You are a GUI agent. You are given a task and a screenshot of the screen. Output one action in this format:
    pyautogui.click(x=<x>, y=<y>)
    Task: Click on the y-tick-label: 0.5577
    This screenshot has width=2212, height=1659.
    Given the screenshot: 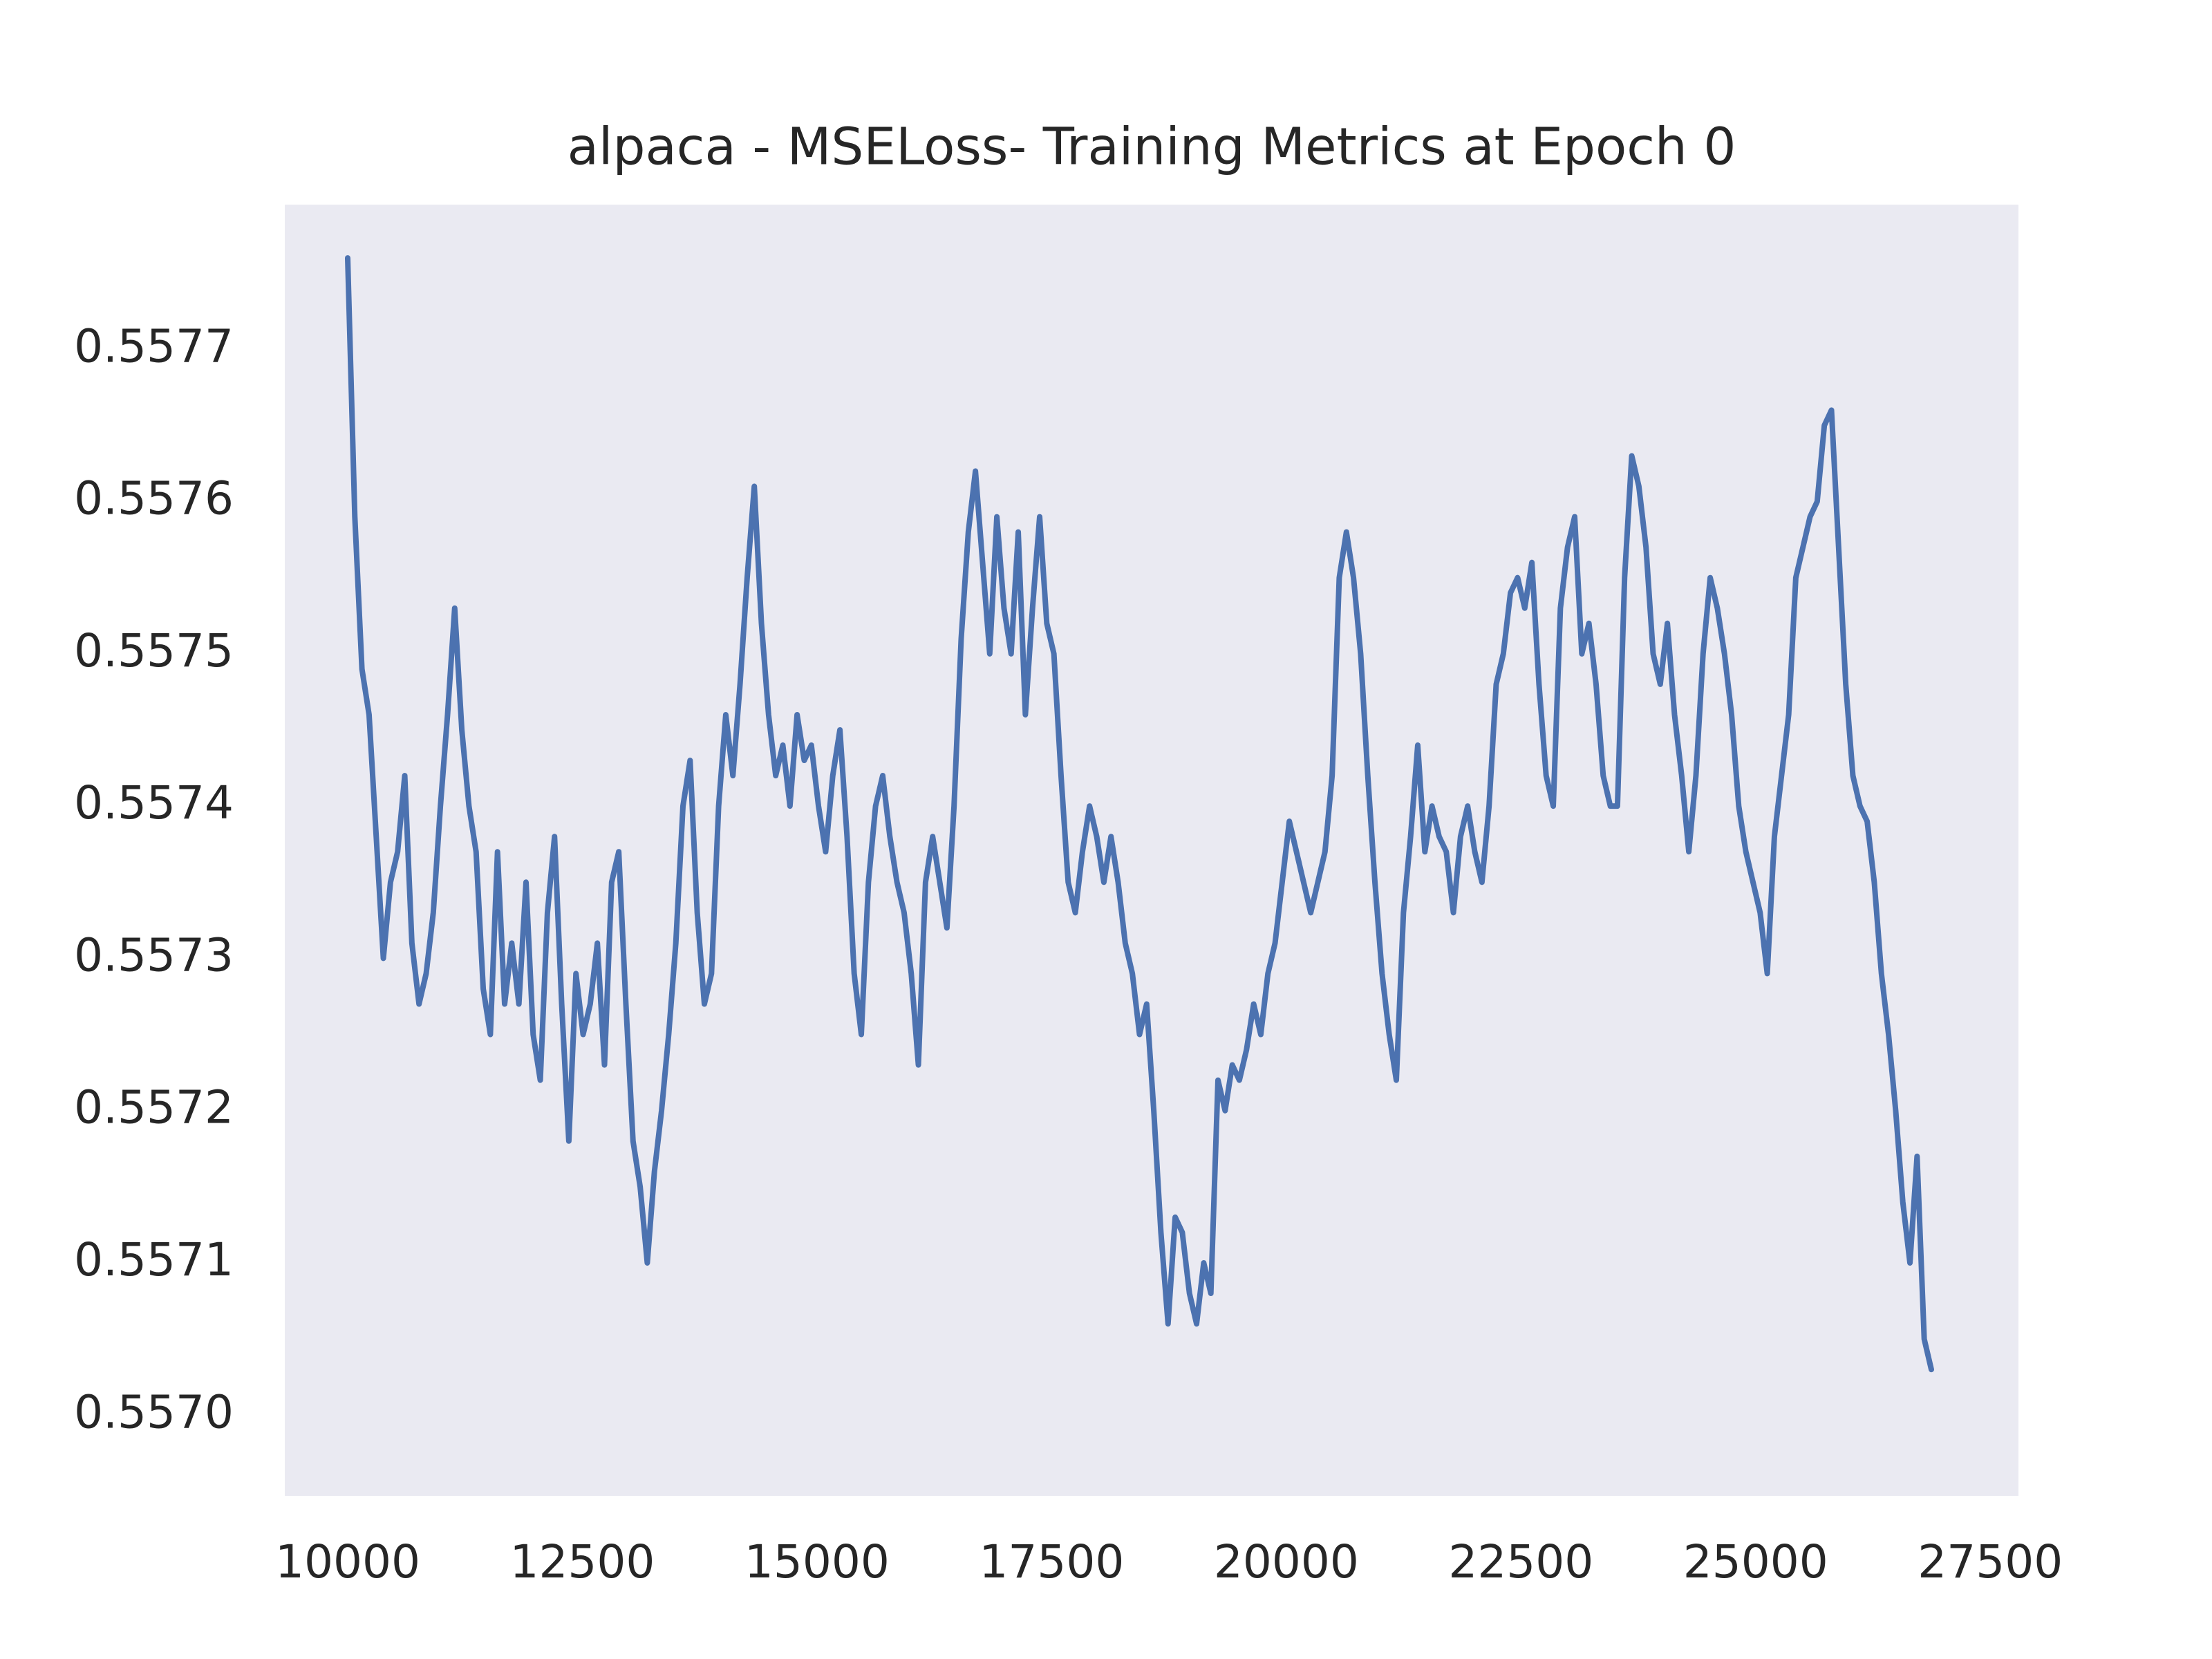 What is the action you would take?
    pyautogui.click(x=154, y=346)
    